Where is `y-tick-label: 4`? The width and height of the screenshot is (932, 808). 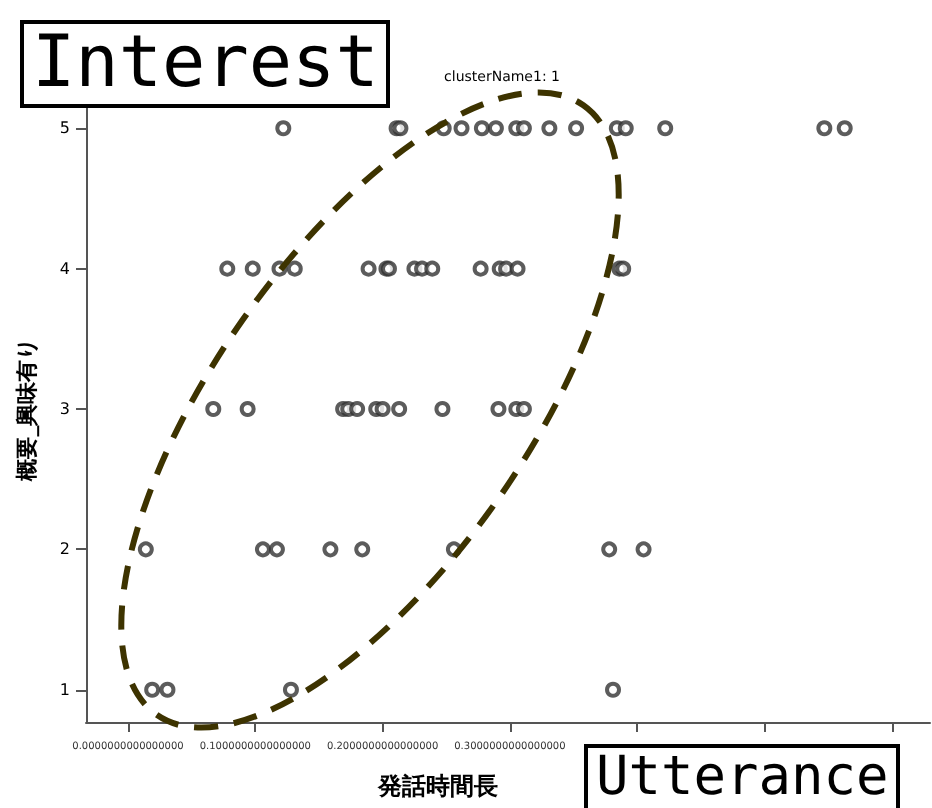
y-tick-label: 4 is located at coordinates (64, 268).